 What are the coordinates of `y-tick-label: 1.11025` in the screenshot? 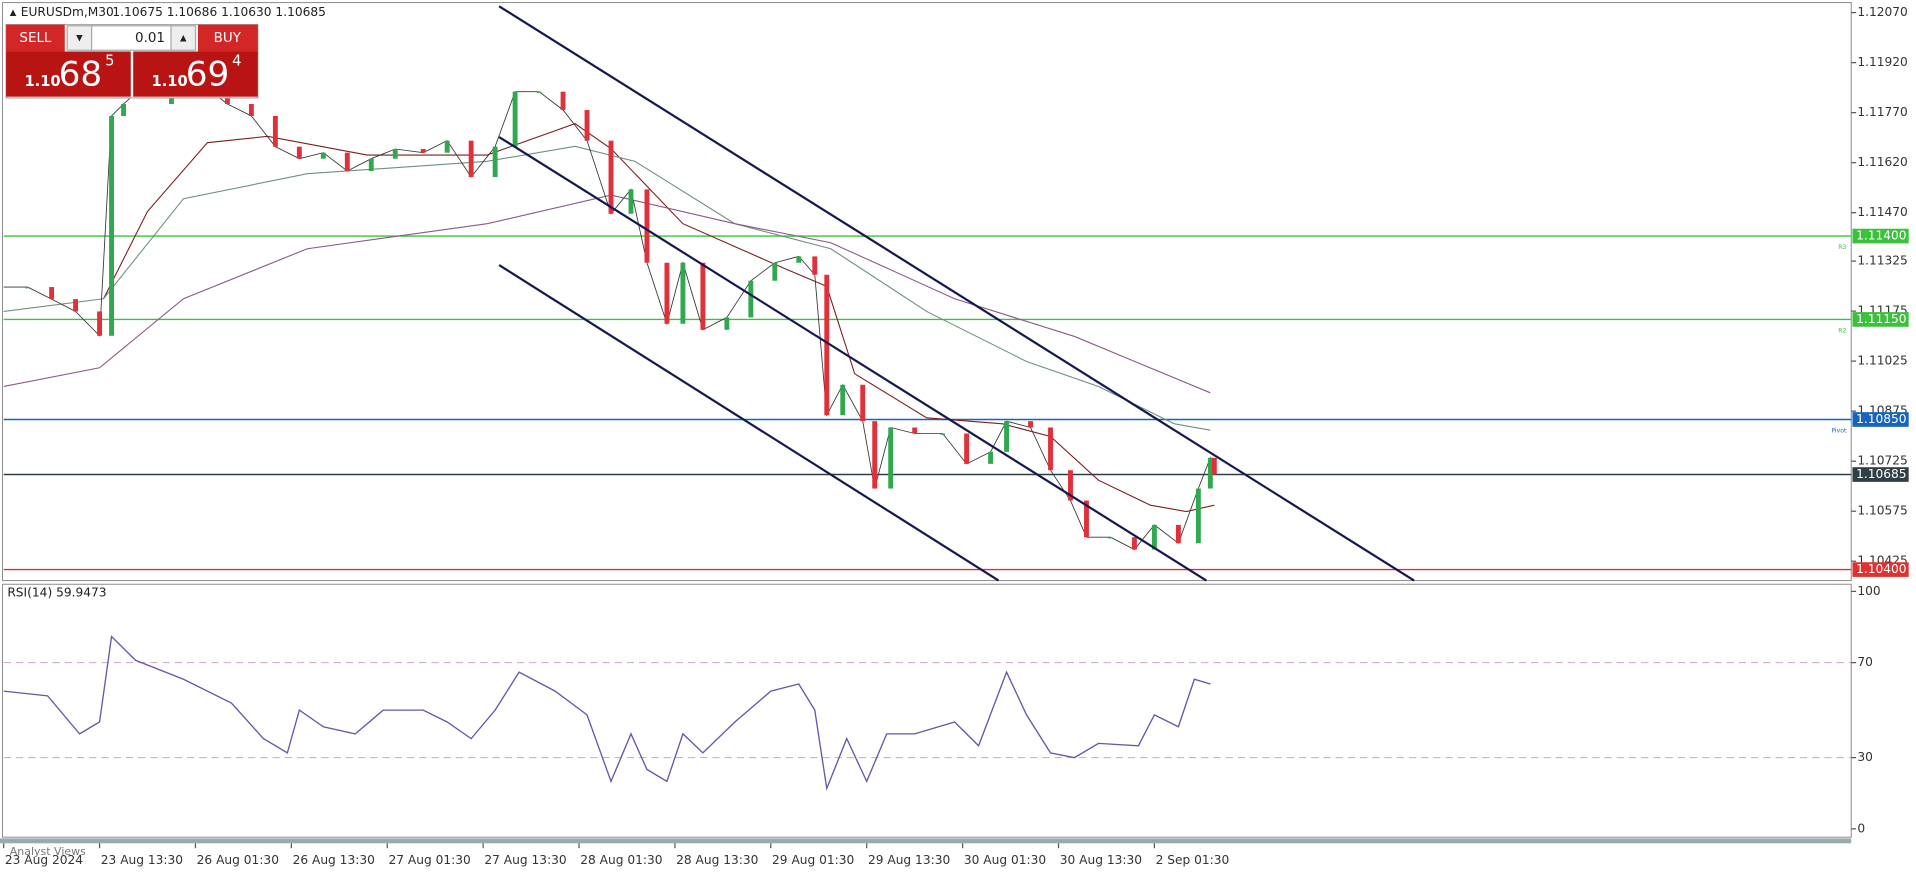 It's located at (1882, 361).